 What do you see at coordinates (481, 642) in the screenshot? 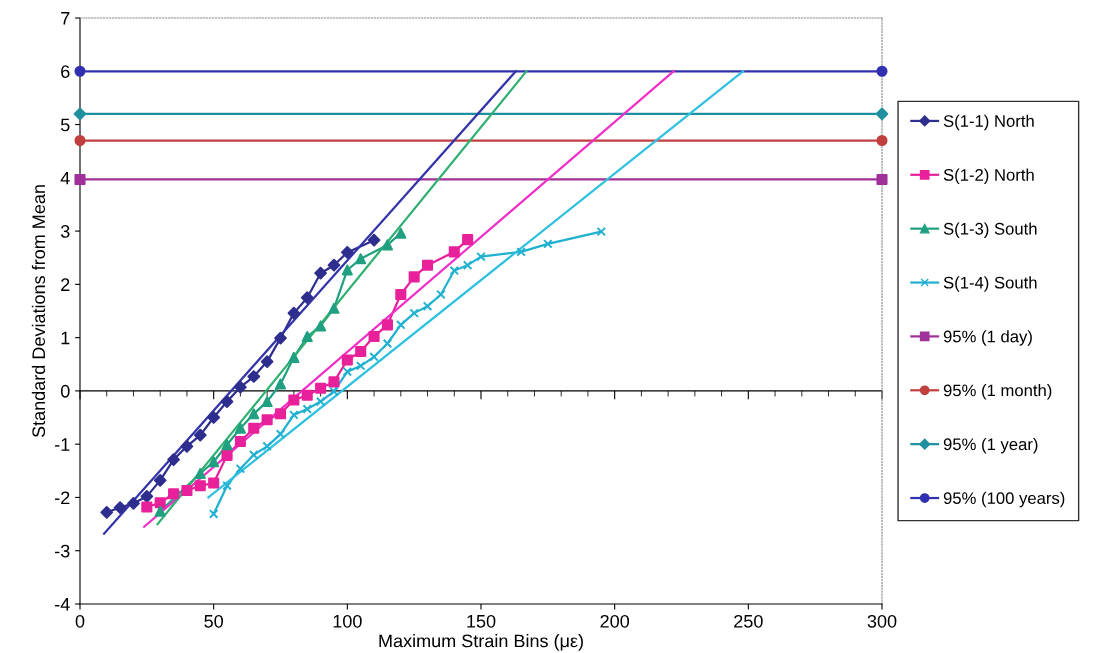
I see `x-axis-title: Maximum Strain Bins (με)` at bounding box center [481, 642].